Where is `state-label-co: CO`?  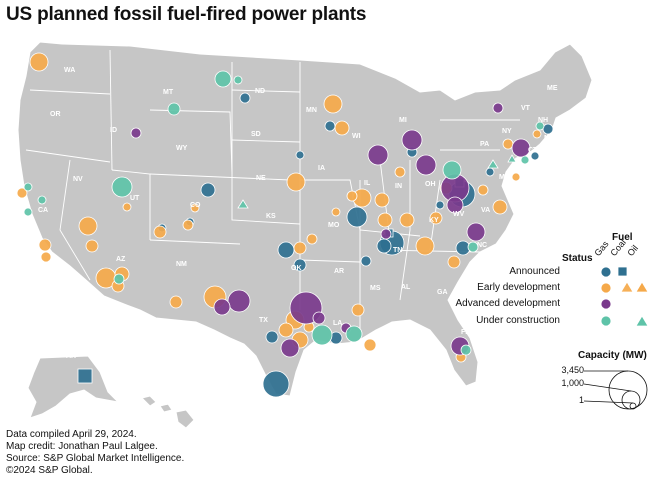
state-label-co: CO is located at coordinates (195, 205).